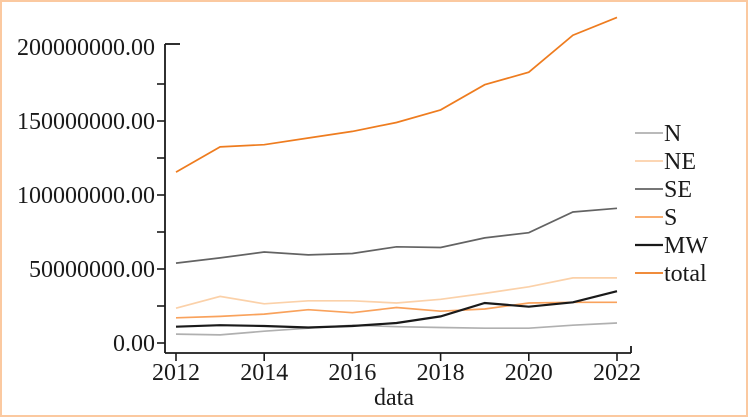 Image resolution: width=748 pixels, height=417 pixels. Describe the element at coordinates (396, 235) in the screenshot. I see `series-line-SE` at that location.